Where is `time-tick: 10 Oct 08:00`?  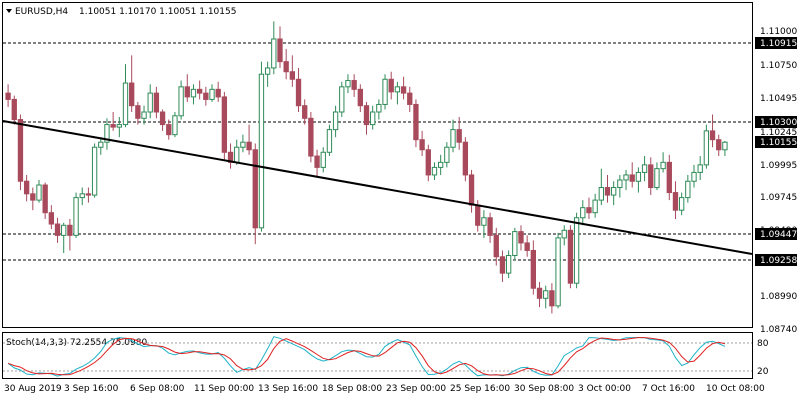
time-tick: 10 Oct 08:00 is located at coordinates (735, 389).